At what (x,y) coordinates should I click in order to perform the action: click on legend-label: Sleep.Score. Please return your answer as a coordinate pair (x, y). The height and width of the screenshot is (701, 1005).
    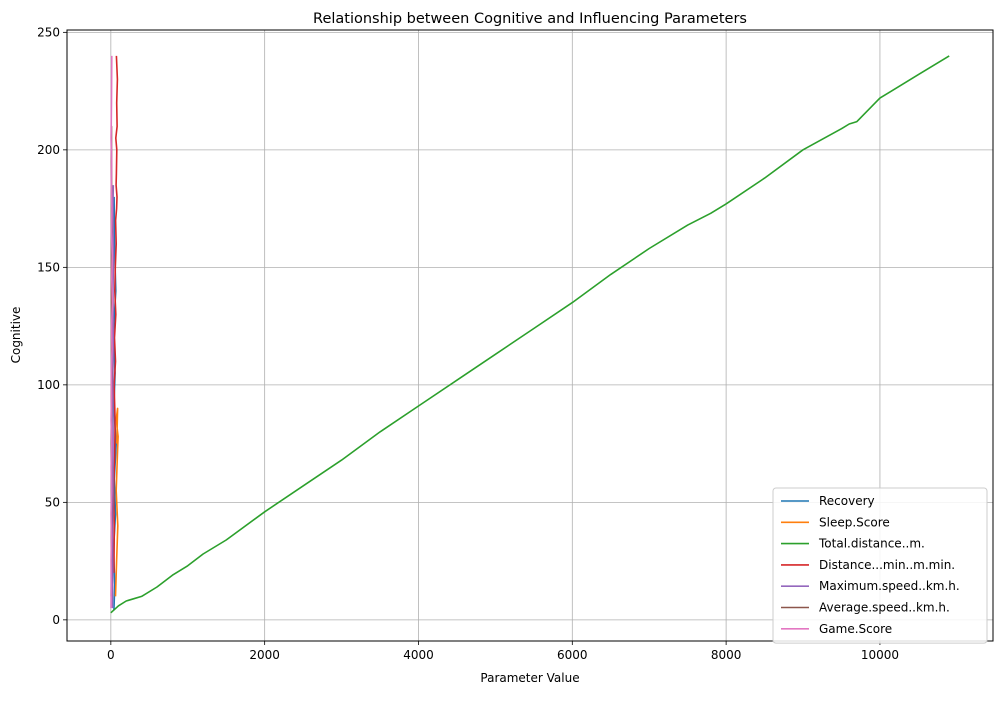
    Looking at the image, I should click on (854, 522).